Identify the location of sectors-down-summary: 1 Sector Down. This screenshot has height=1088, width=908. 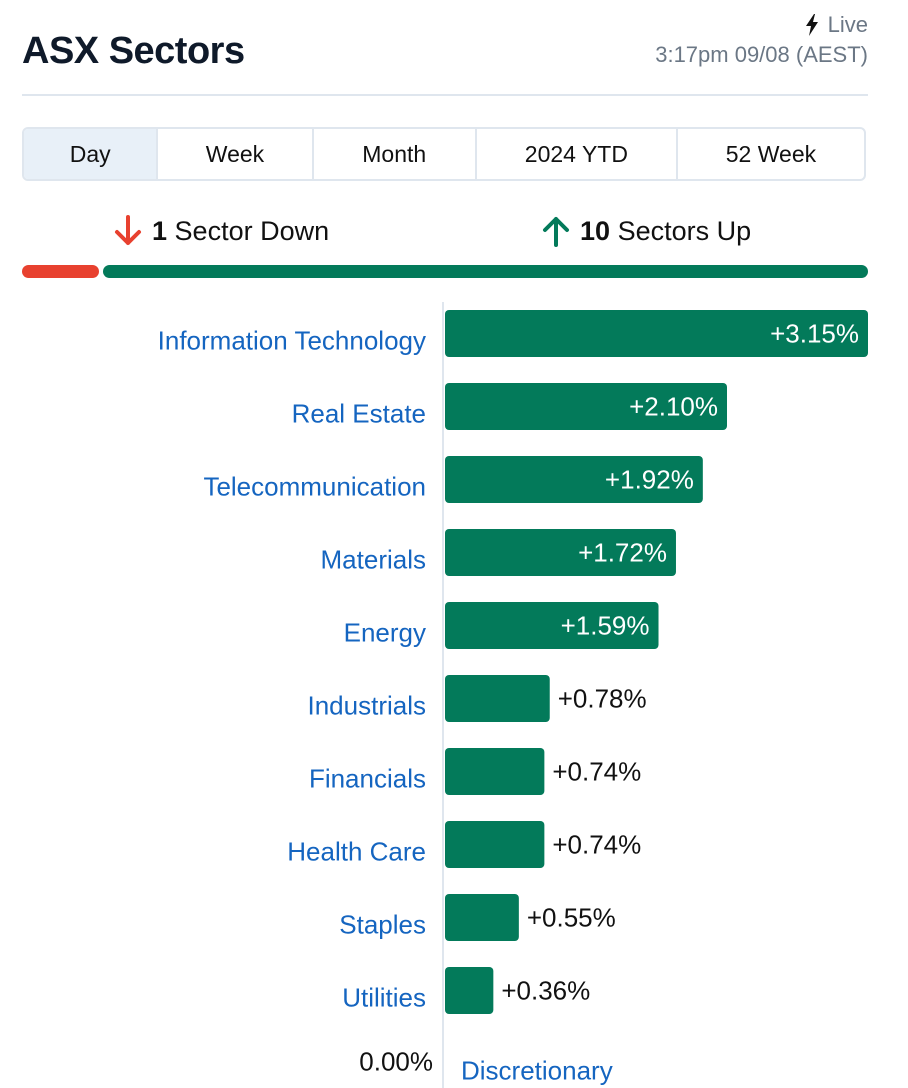
(221, 231).